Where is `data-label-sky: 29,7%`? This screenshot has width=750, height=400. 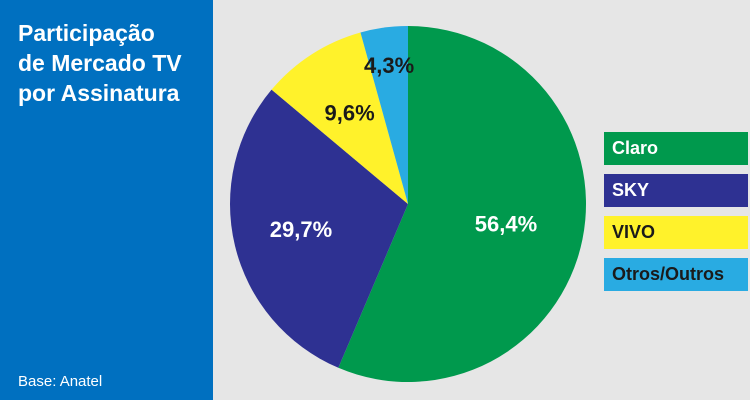
data-label-sky: 29,7% is located at coordinates (301, 229).